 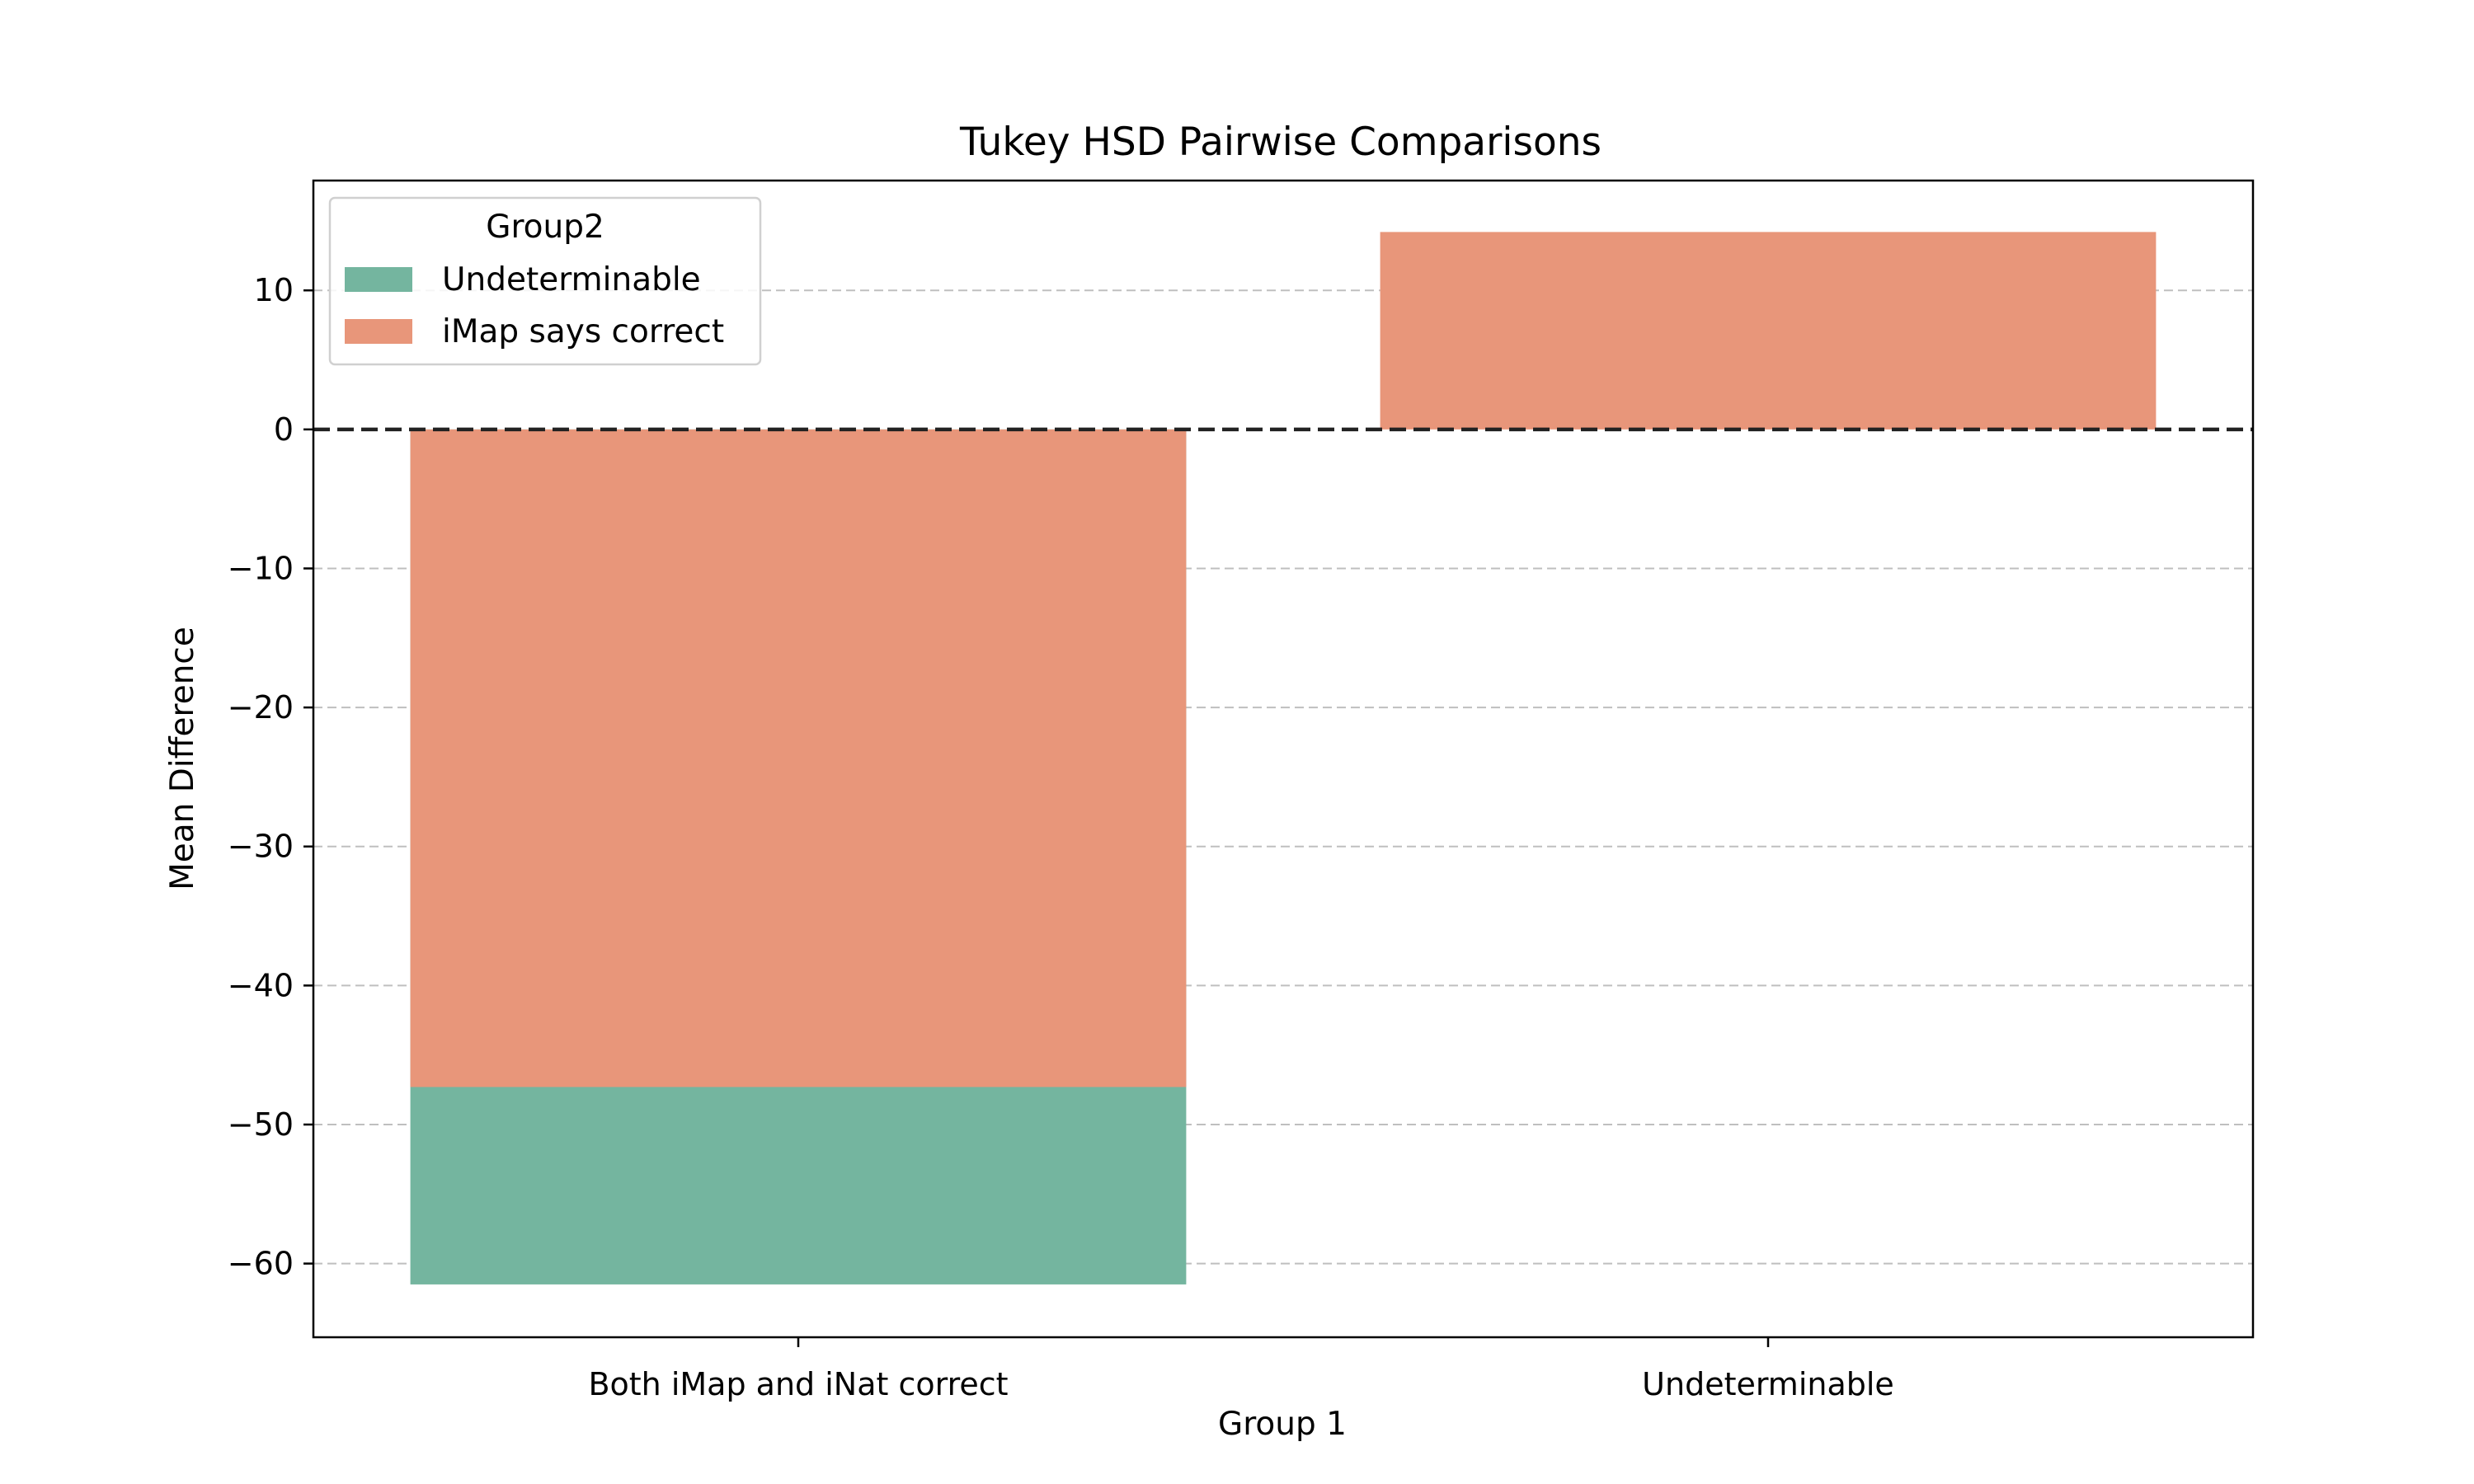 What do you see at coordinates (1280, 142) in the screenshot?
I see `chart-title: Tukey HSD Pairwise Comparisons` at bounding box center [1280, 142].